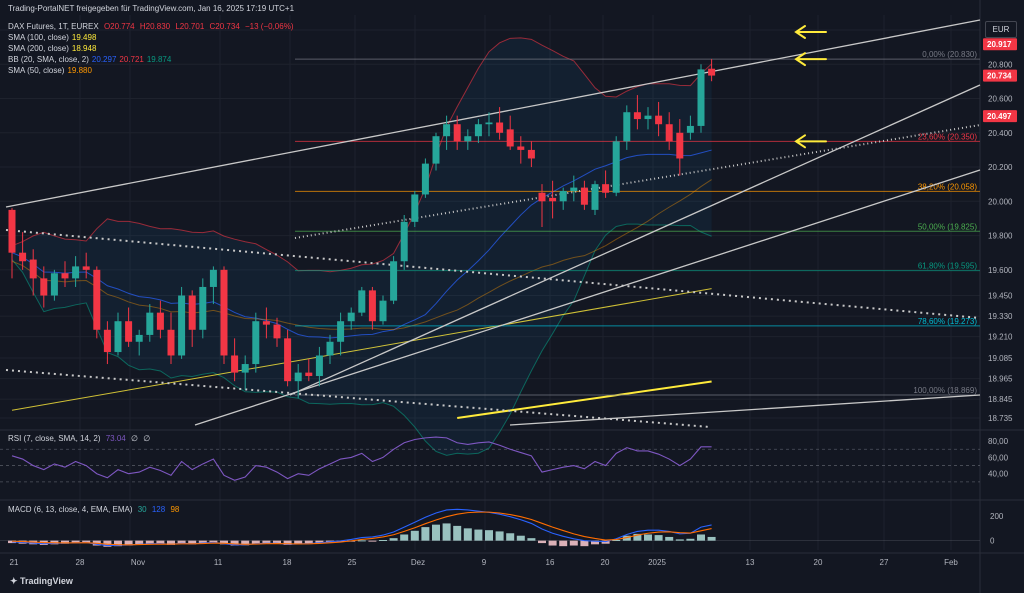 The image size is (1024, 593). What do you see at coordinates (605, 562) in the screenshot?
I see `time-tick-label: 20` at bounding box center [605, 562].